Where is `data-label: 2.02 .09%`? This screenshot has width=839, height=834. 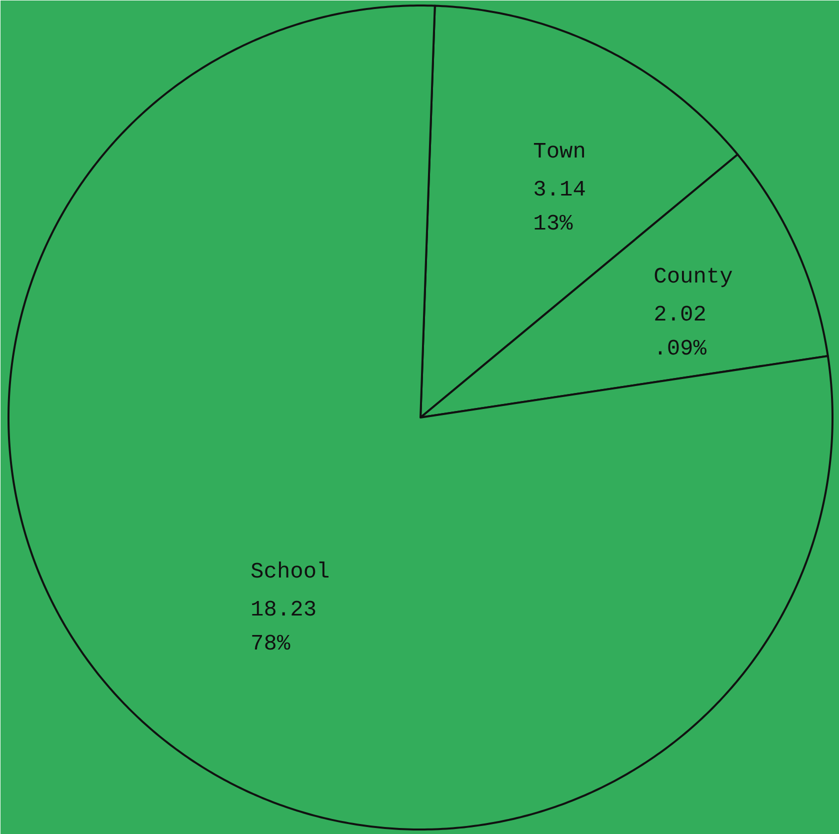
data-label: 2.02 .09% is located at coordinates (681, 332).